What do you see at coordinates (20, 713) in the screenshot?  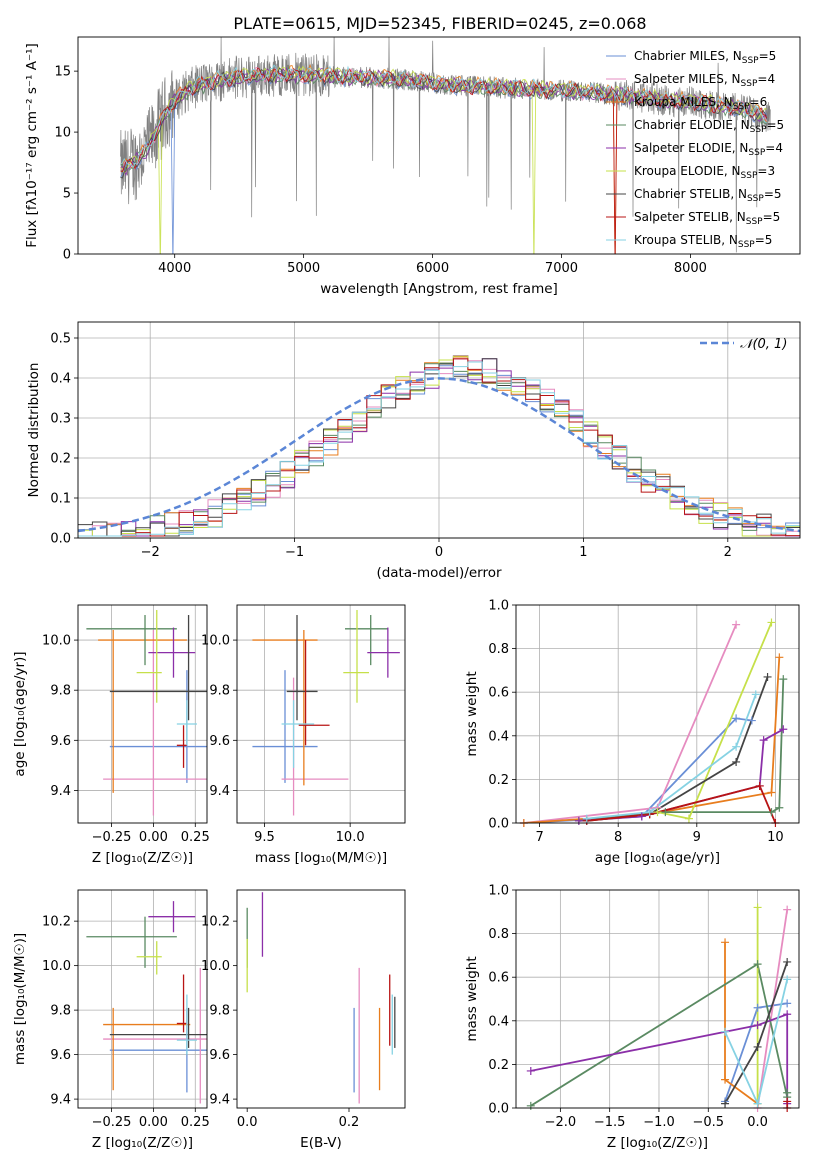 I see `y-axis-label: age [log₁₀(age/yr)]` at bounding box center [20, 713].